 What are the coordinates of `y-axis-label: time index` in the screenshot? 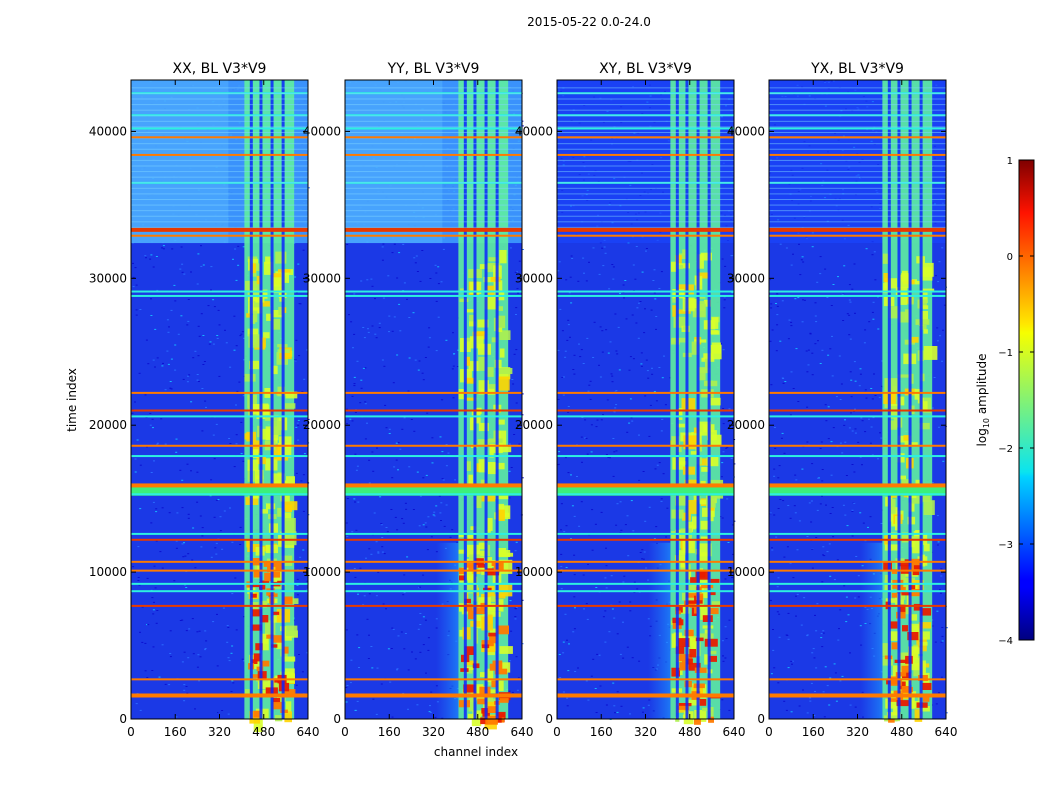 It's located at (72, 400).